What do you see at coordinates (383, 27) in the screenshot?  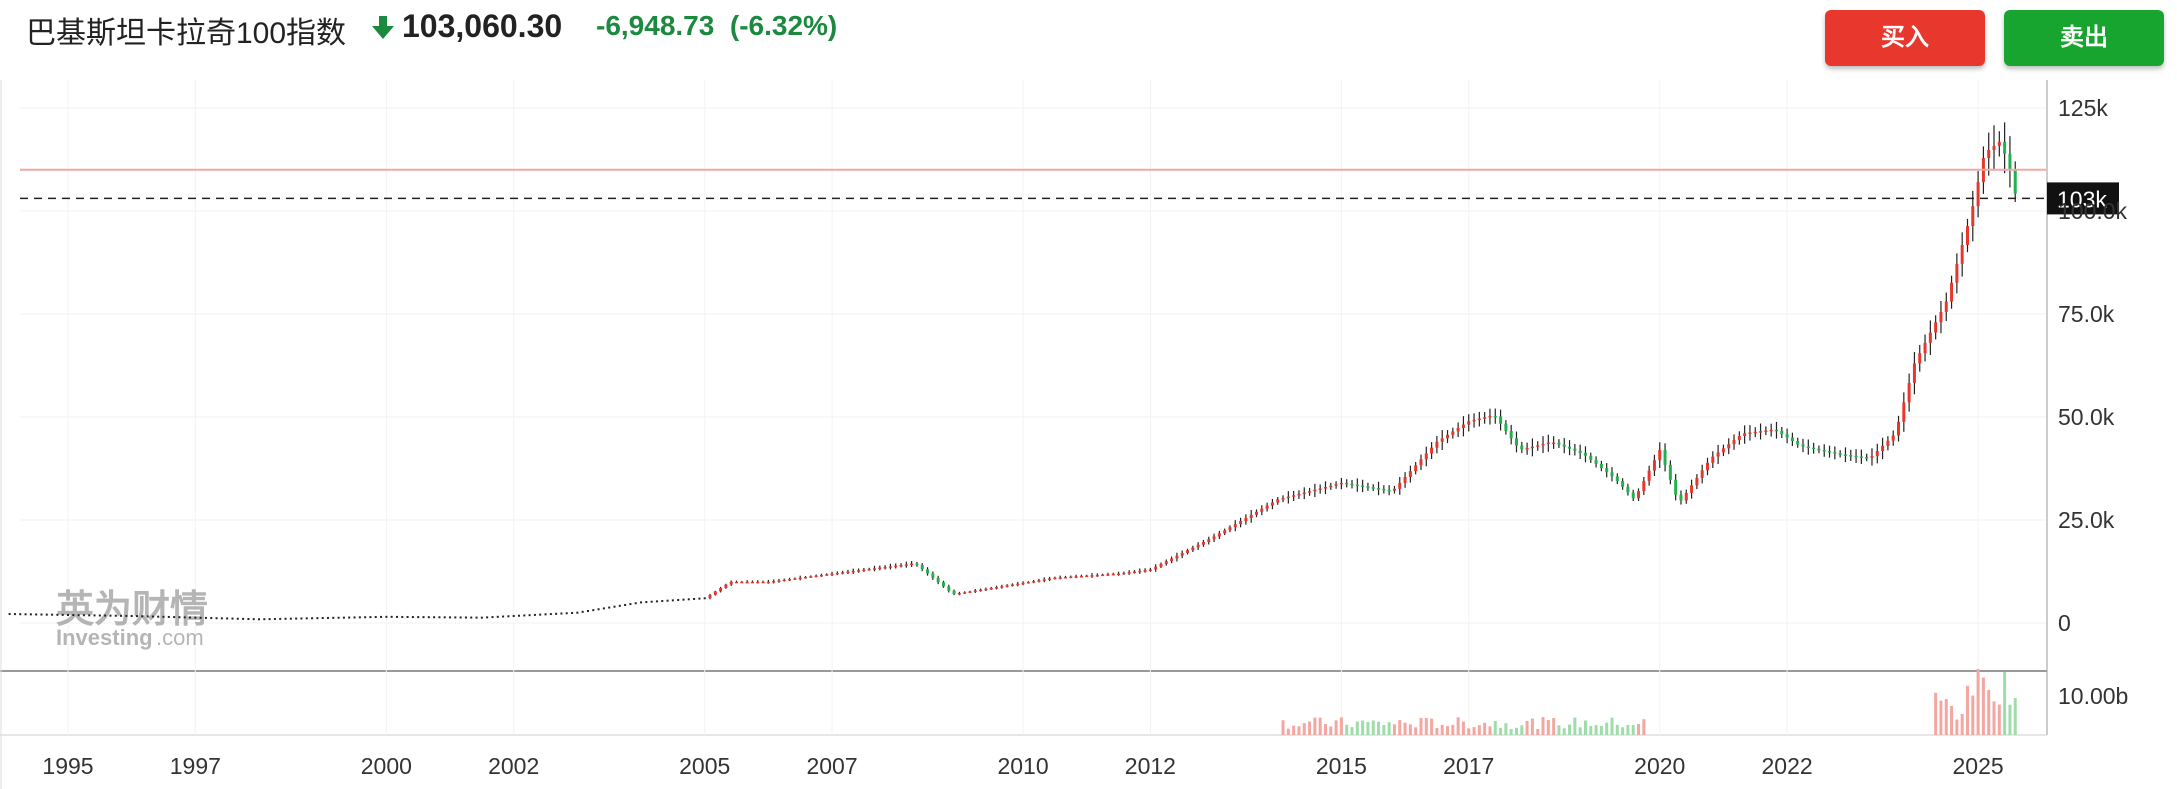 I see `down-arrow-icon` at bounding box center [383, 27].